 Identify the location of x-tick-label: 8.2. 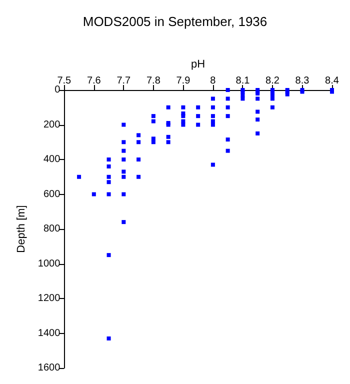
(273, 81).